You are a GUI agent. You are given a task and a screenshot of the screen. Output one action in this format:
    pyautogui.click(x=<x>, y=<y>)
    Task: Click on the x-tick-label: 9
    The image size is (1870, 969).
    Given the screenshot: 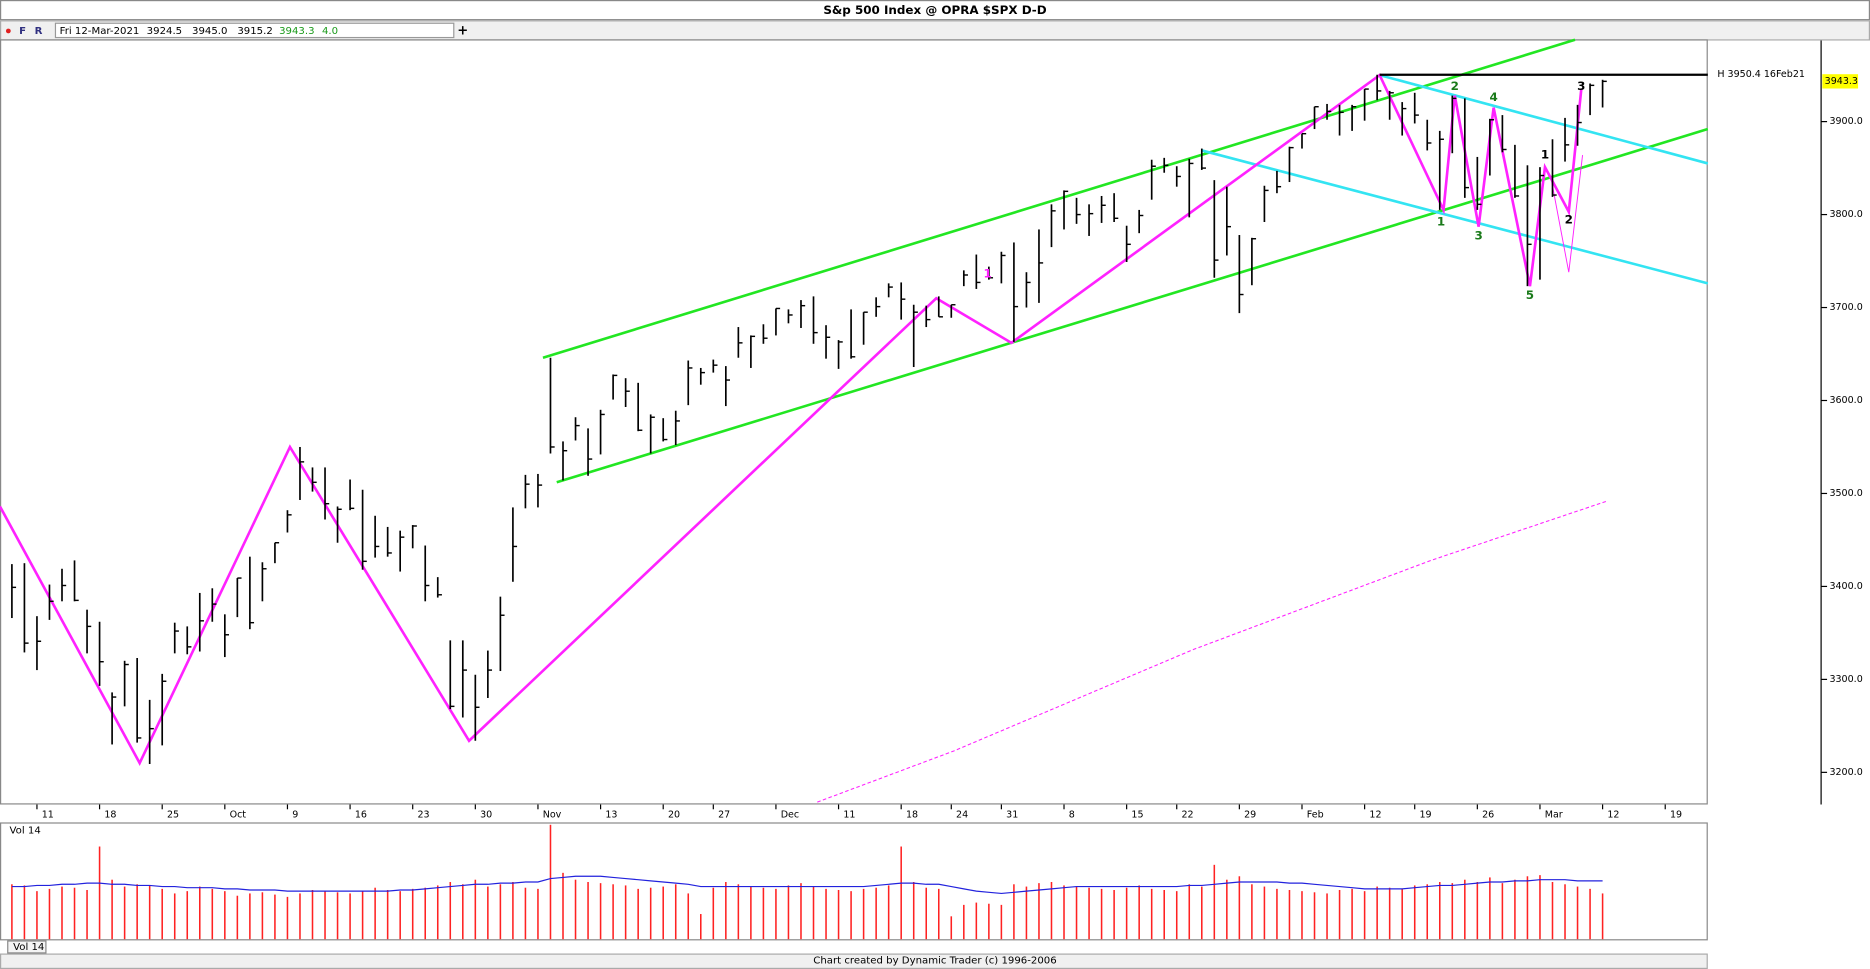 What is the action you would take?
    pyautogui.click(x=295, y=815)
    